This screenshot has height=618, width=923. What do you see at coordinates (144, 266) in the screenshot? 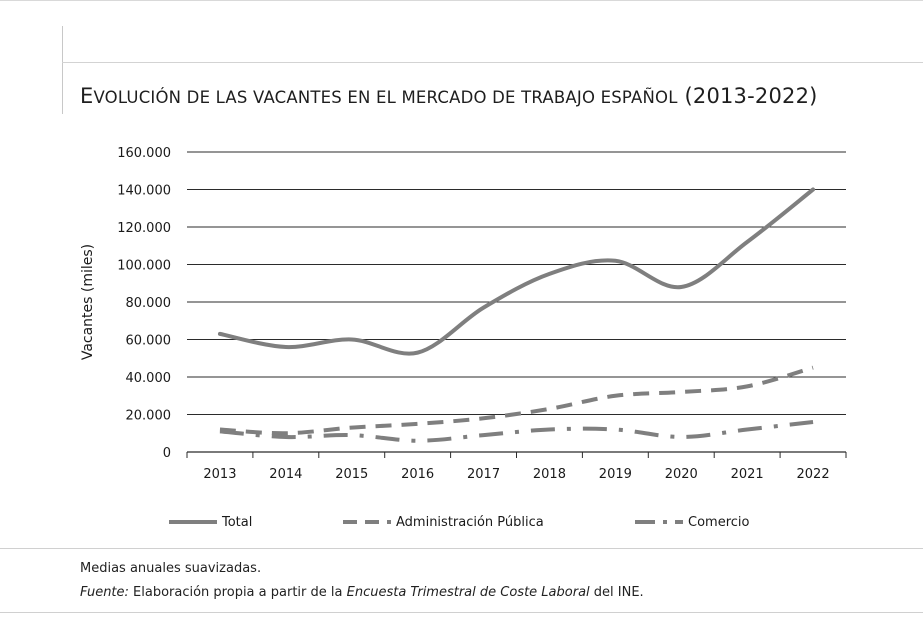
I see `y-tick-label: 100.000` at bounding box center [144, 266].